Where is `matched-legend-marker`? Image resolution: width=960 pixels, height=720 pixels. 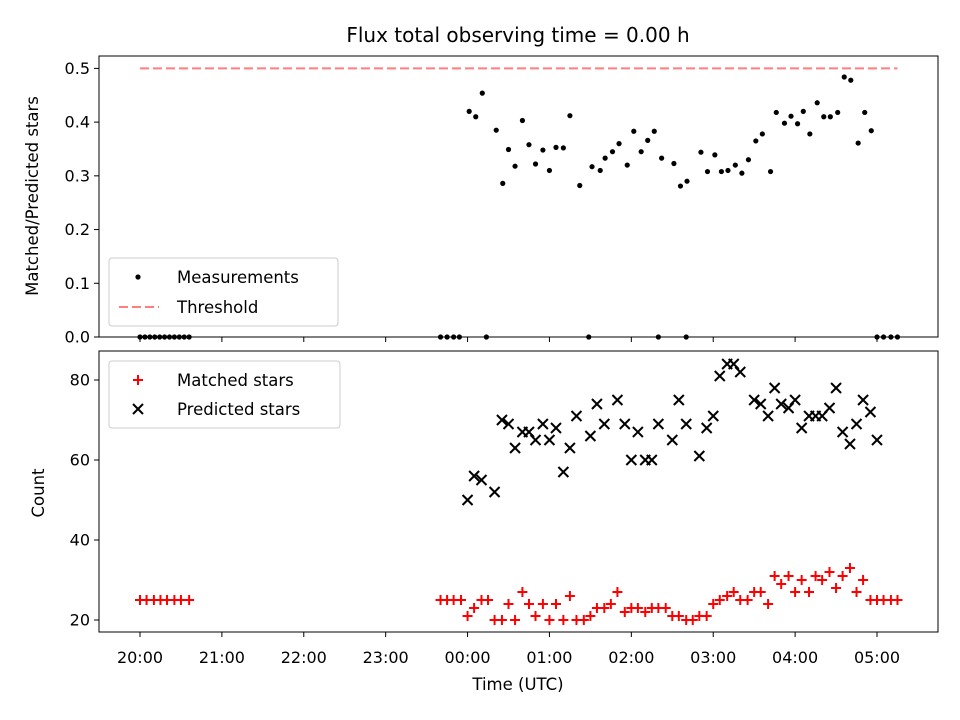 matched-legend-marker is located at coordinates (138, 380).